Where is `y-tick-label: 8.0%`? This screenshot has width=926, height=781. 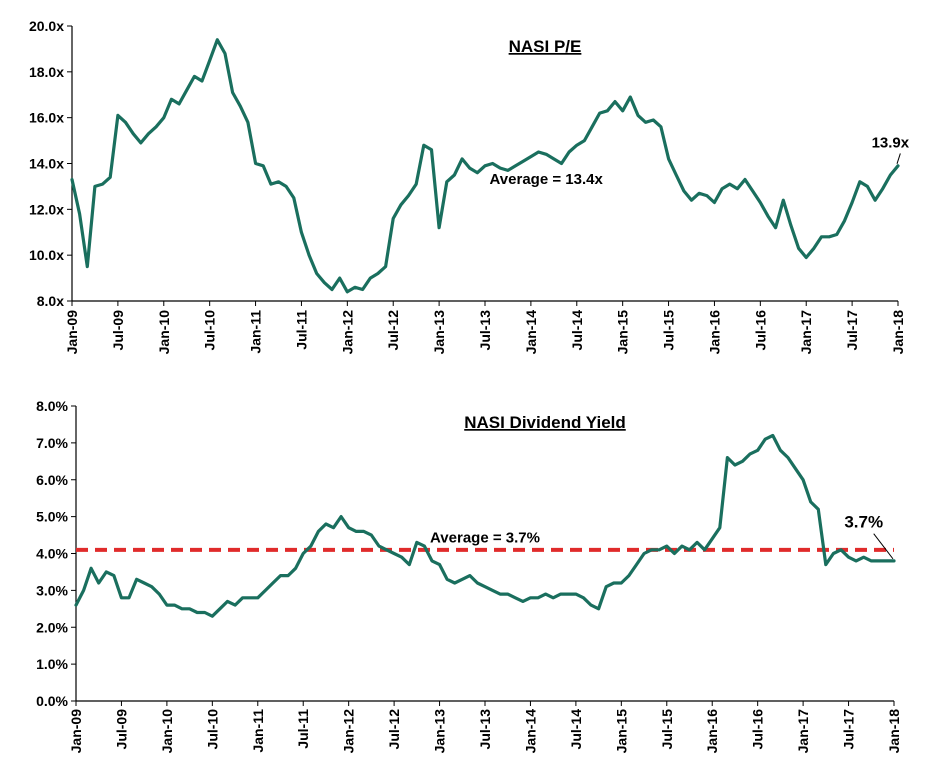 y-tick-label: 8.0% is located at coordinates (52, 406).